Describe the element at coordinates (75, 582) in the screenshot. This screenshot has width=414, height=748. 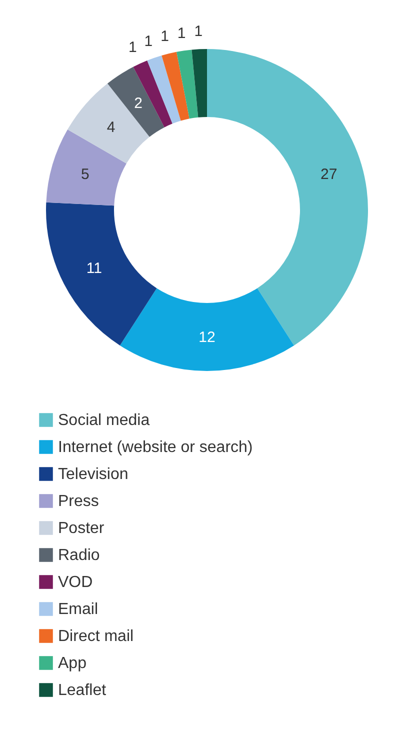
I see `legend-label: VOD` at that location.